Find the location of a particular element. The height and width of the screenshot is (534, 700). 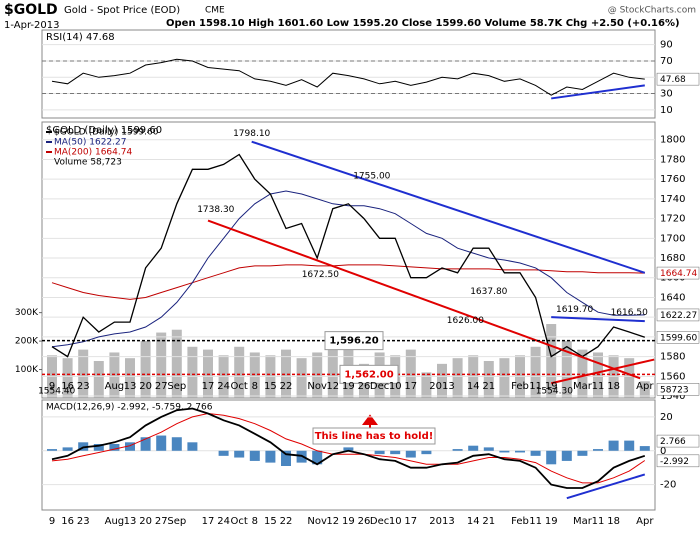

x-tick-label: Sep is located at coordinates (176, 521).